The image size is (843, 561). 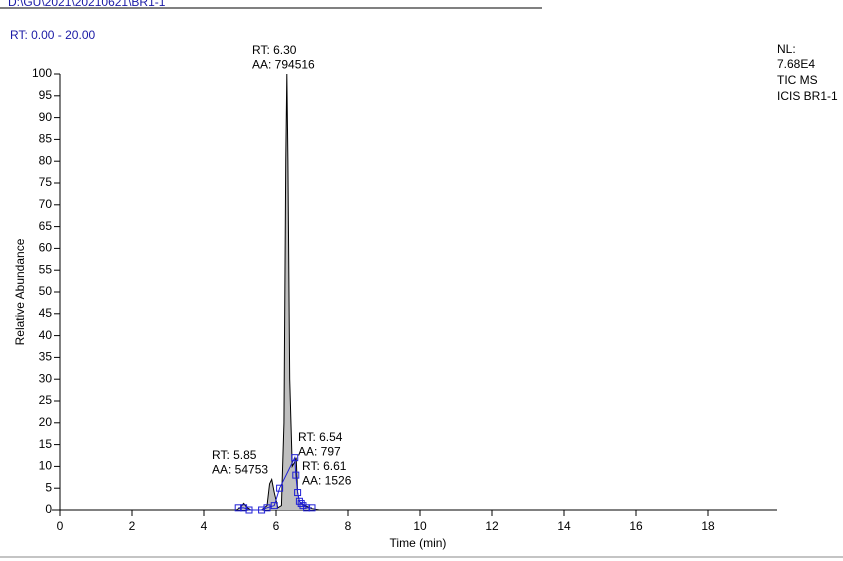 What do you see at coordinates (46, 226) in the screenshot?
I see `y-tick-label: 65` at bounding box center [46, 226].